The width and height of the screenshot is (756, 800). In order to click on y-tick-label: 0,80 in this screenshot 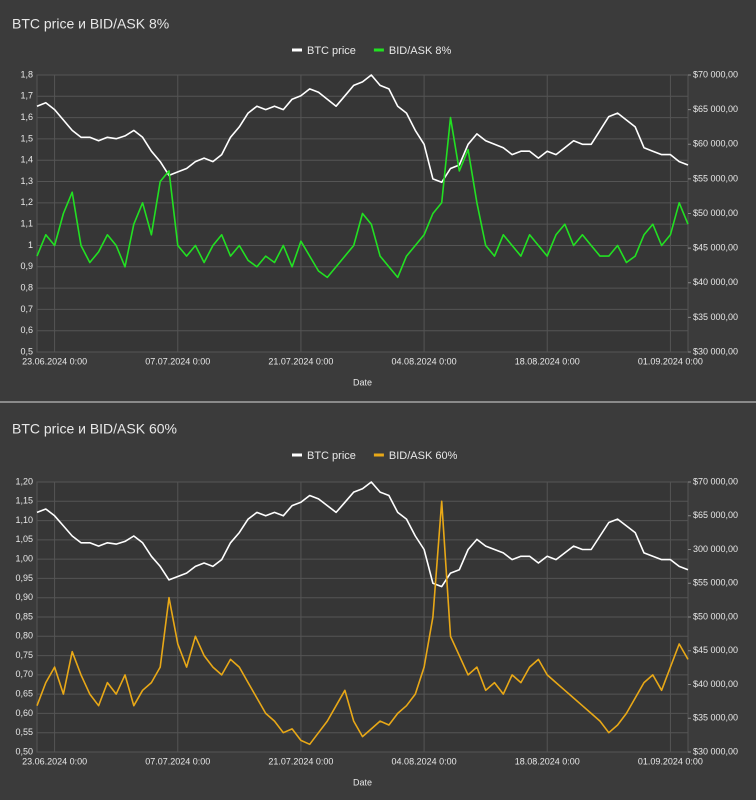, I will do `click(24, 636)`.